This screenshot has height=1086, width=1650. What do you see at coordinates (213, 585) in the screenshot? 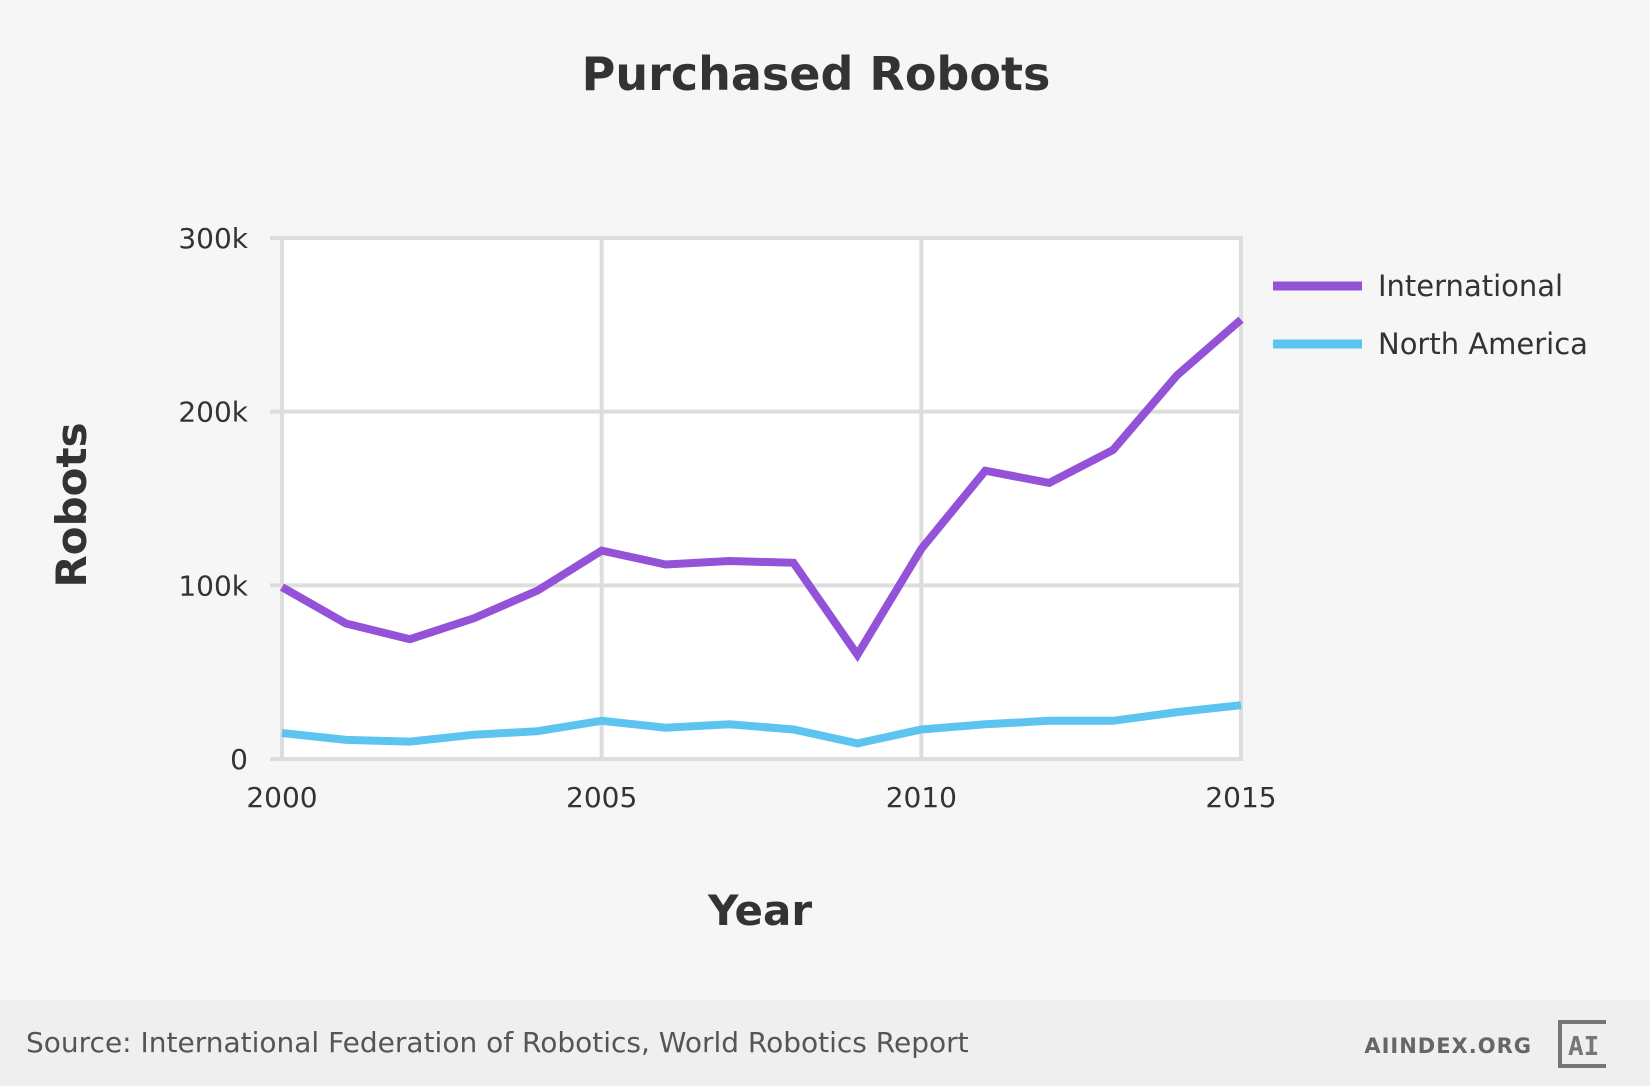
I see `y-tick-label: 100k` at bounding box center [213, 585].